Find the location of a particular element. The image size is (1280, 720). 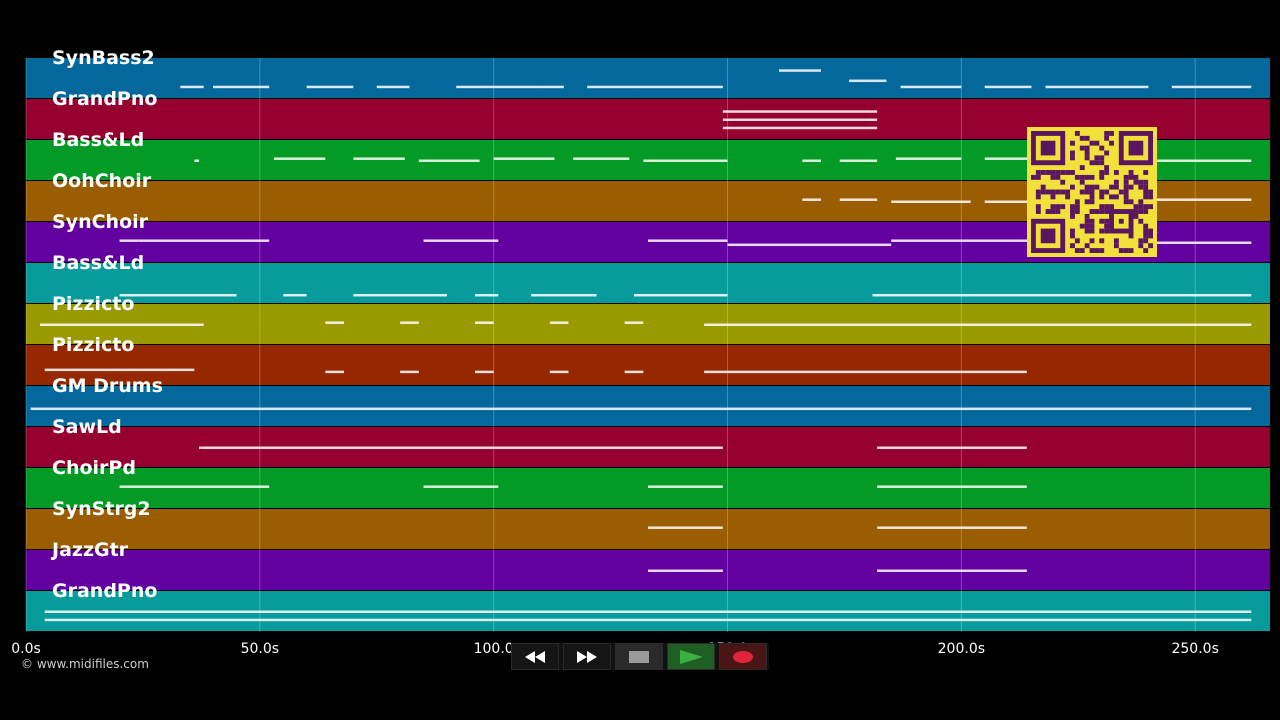

play-icon is located at coordinates (691, 656).